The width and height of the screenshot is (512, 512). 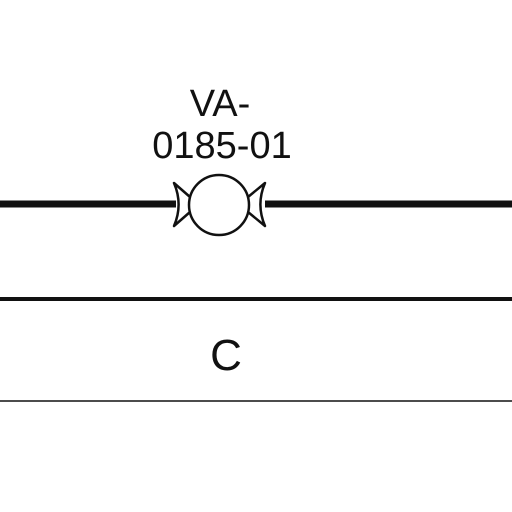 I want to click on ball-valve-icon, so click(x=219, y=205).